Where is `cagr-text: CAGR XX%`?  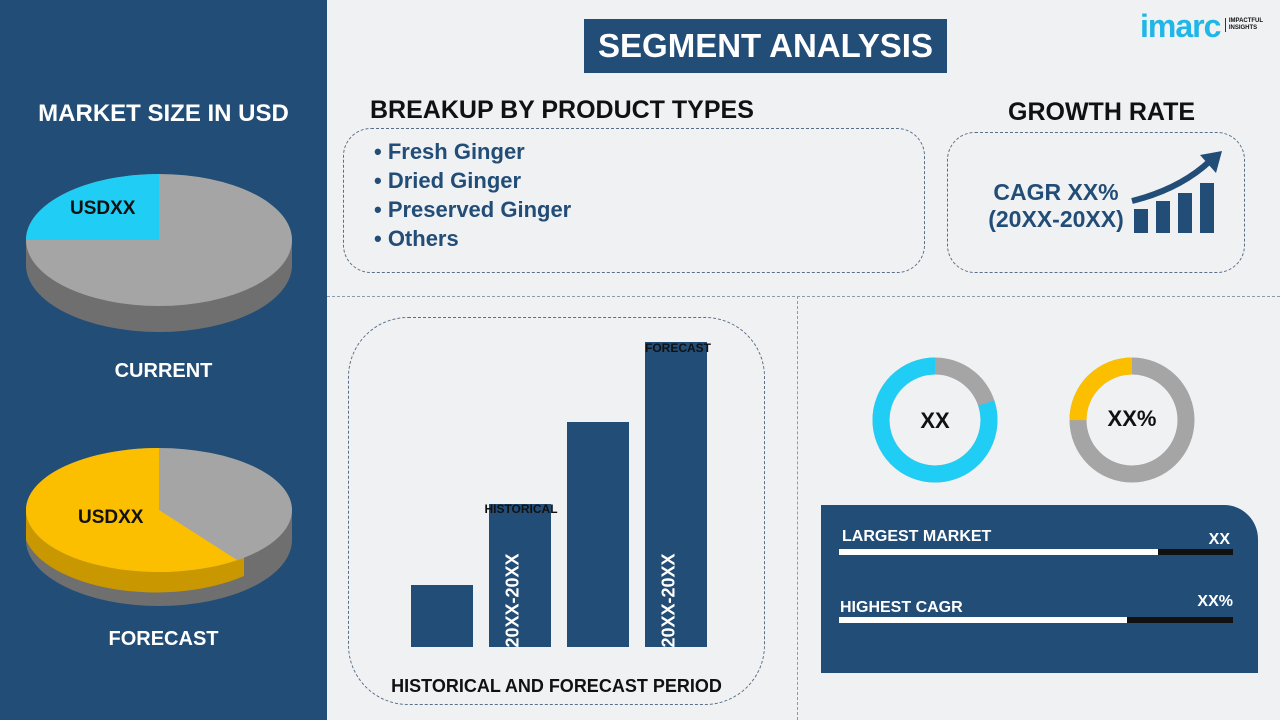 cagr-text: CAGR XX% is located at coordinates (1056, 192).